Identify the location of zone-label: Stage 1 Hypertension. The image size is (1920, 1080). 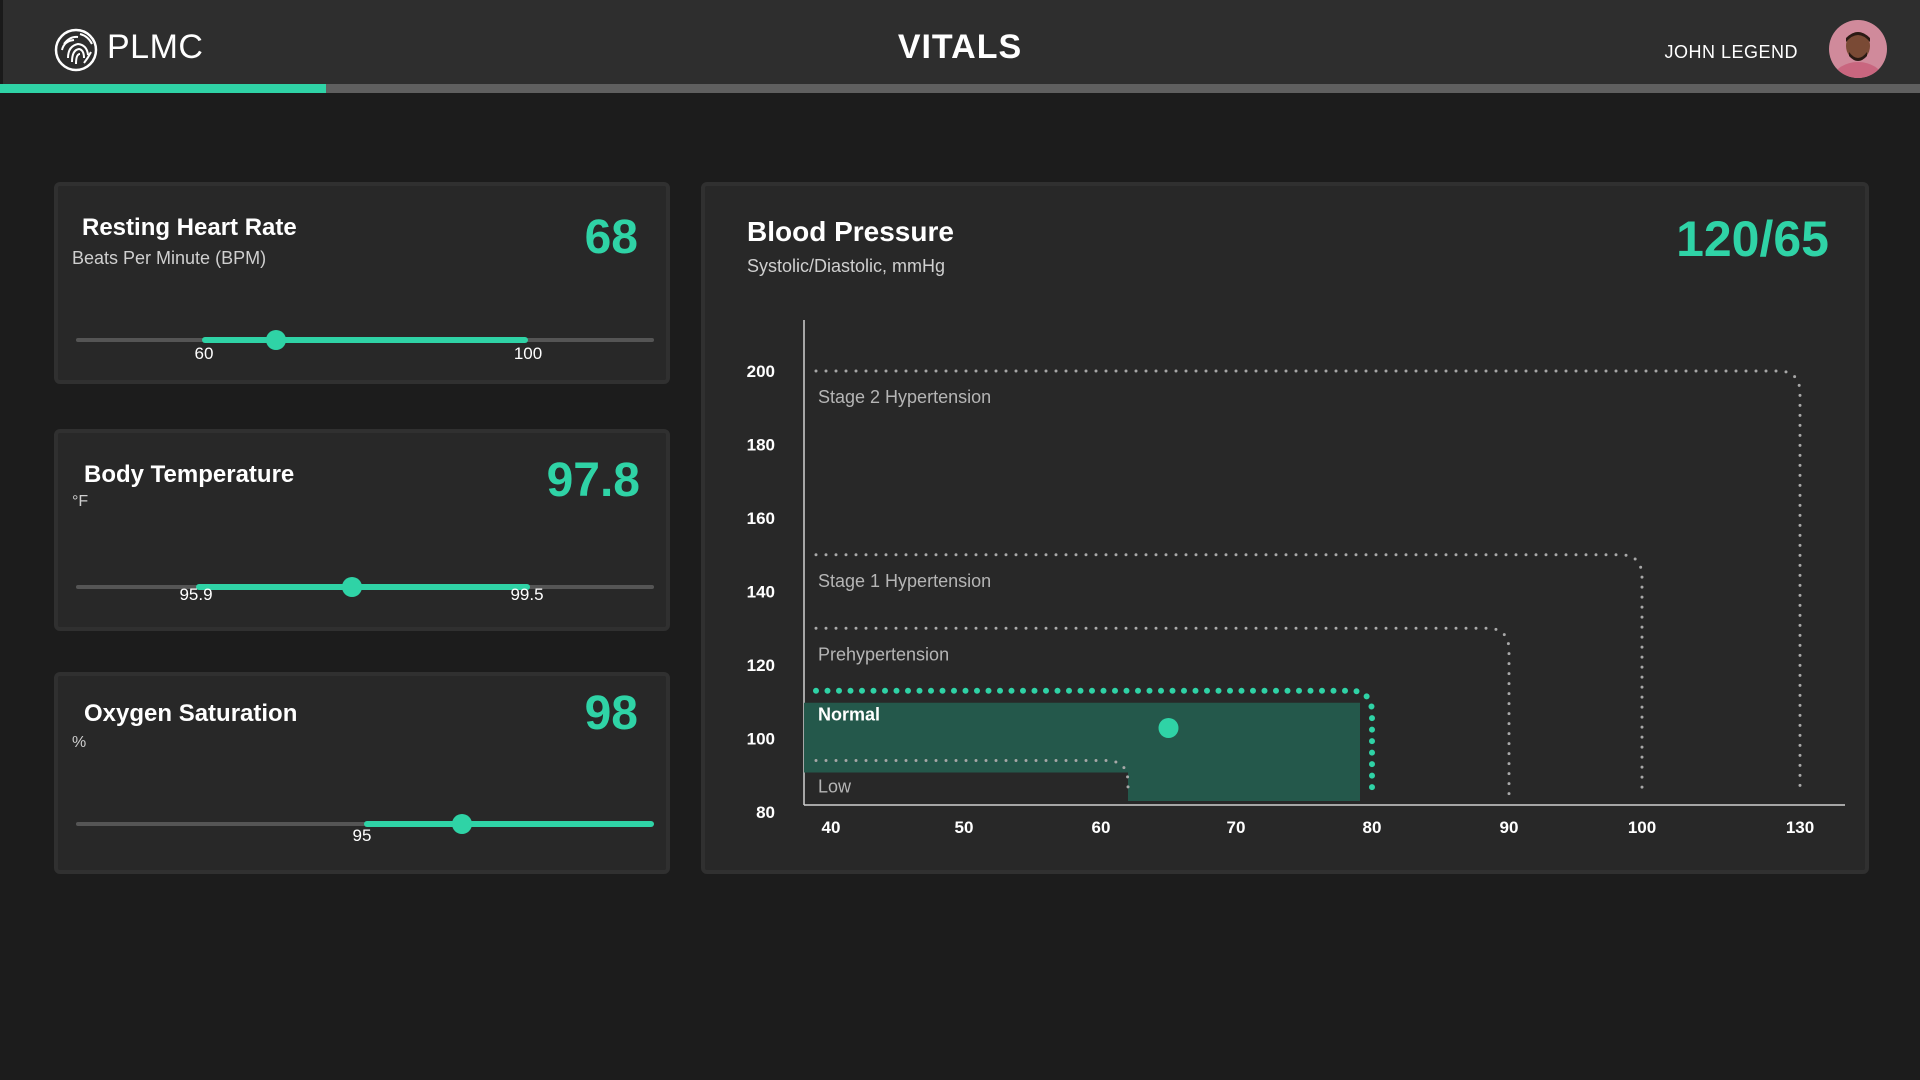
(904, 581).